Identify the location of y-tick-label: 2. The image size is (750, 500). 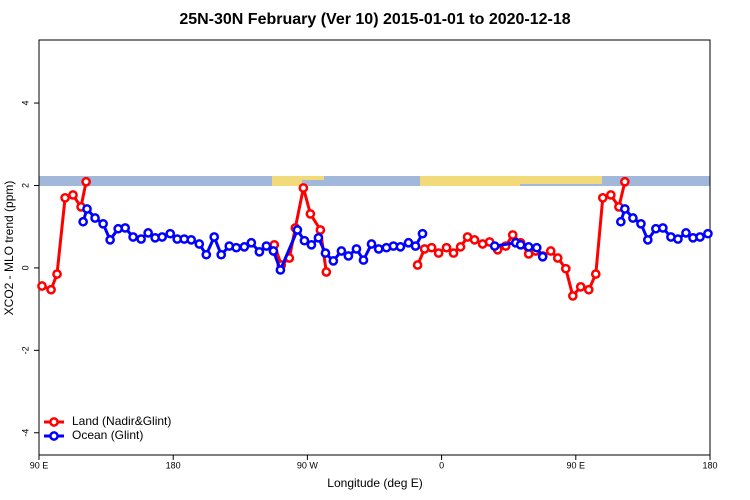
(25, 185).